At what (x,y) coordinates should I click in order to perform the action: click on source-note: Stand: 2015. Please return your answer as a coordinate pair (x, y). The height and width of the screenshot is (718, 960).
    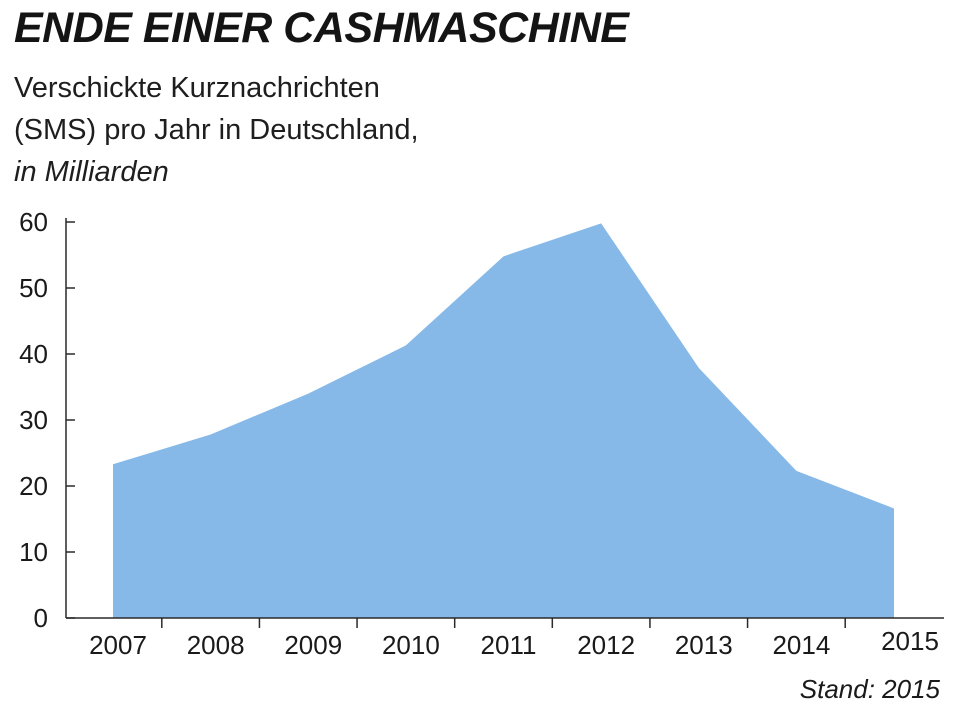
    Looking at the image, I should click on (869, 689).